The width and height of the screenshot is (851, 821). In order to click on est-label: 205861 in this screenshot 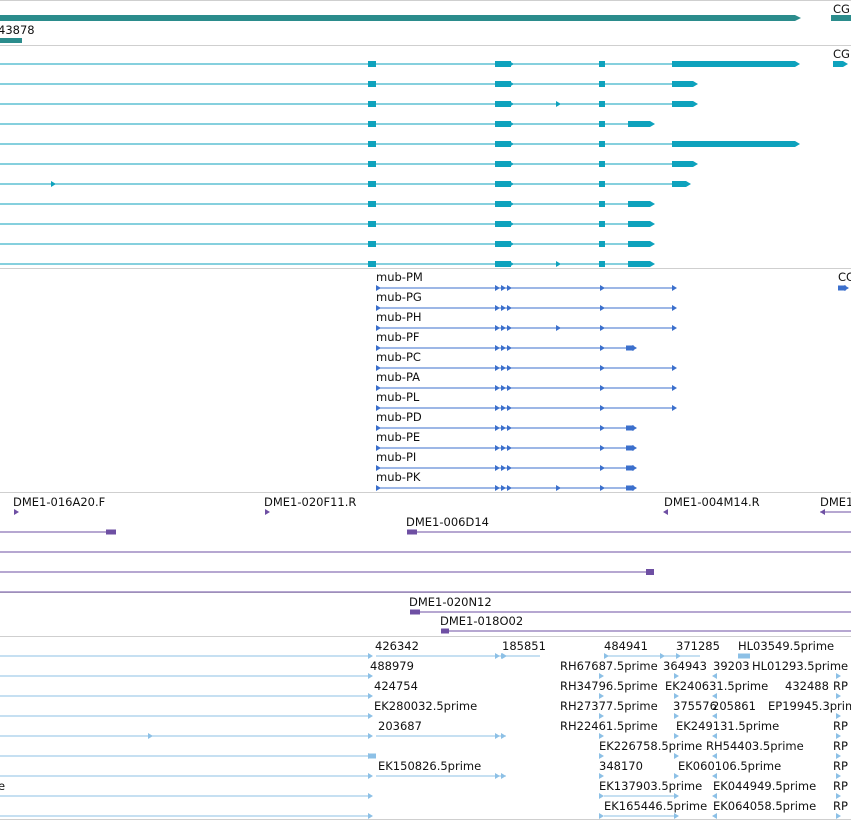, I will do `click(734, 706)`.